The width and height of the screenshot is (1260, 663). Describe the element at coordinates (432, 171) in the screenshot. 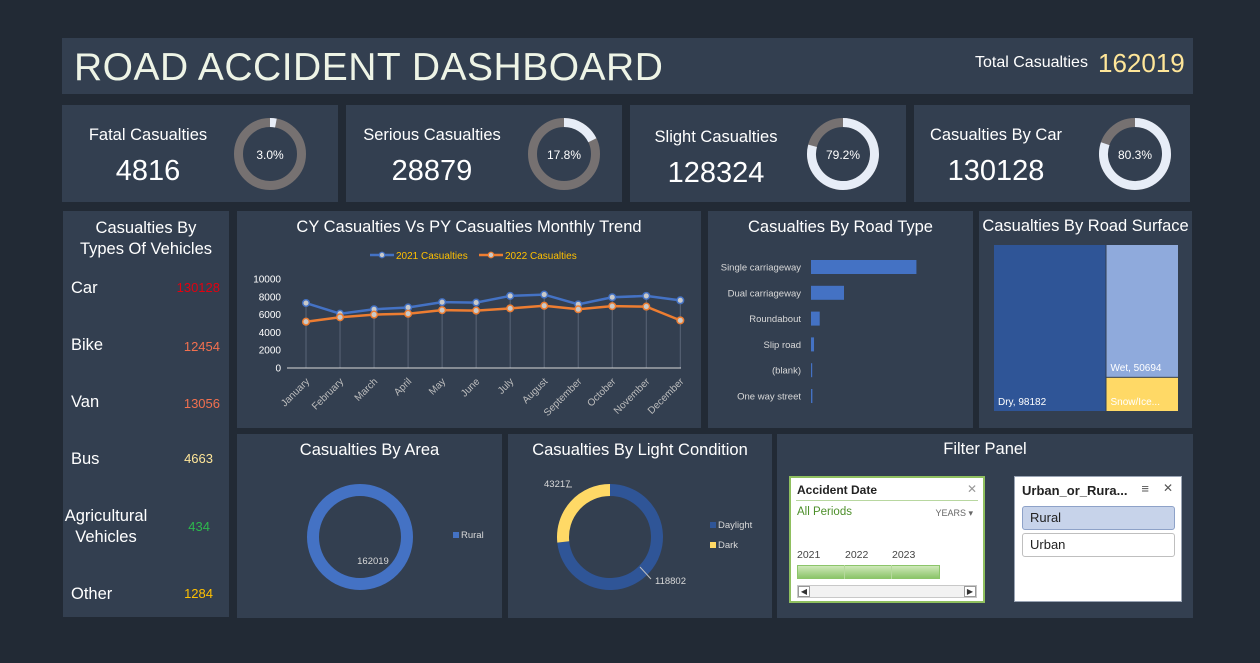

I see `kpi-value: 28879` at that location.